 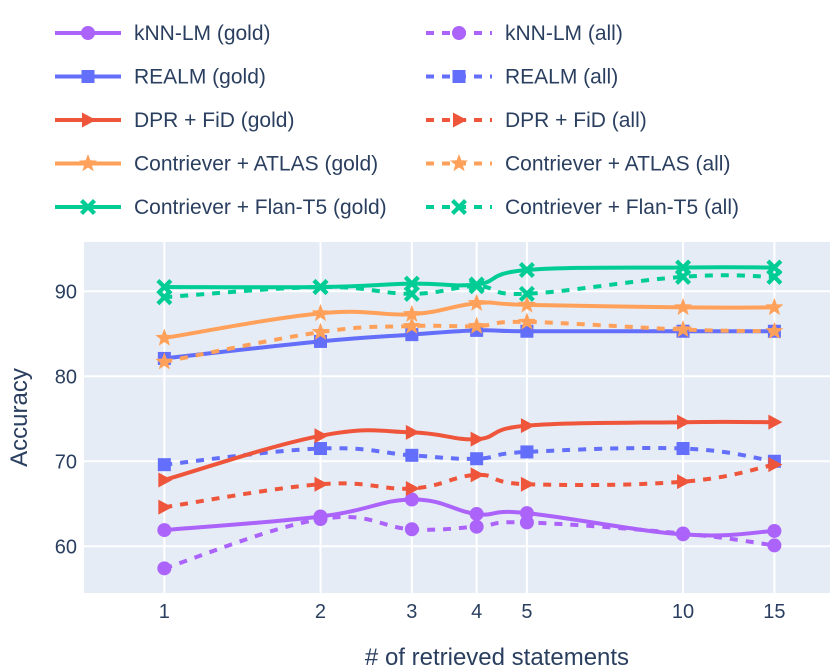 I want to click on legend-item: Contriever + Flan-T5 (all), so click(x=582, y=207).